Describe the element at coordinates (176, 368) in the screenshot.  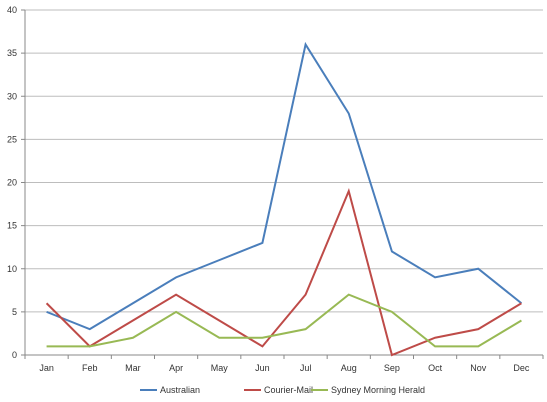
I see `x-tick-label-apr: Apr` at that location.